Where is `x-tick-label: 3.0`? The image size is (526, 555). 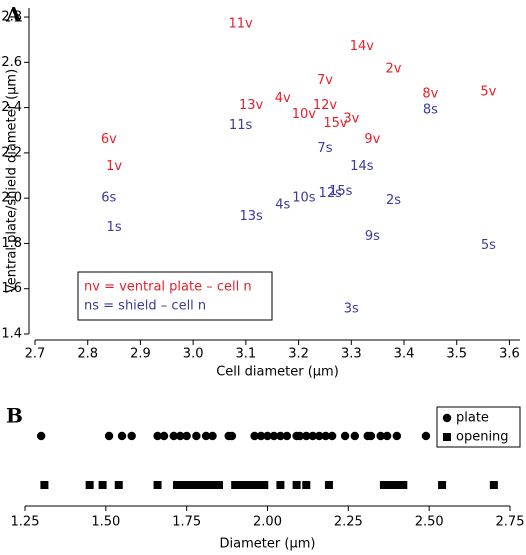 x-tick-label: 3.0 is located at coordinates (193, 354).